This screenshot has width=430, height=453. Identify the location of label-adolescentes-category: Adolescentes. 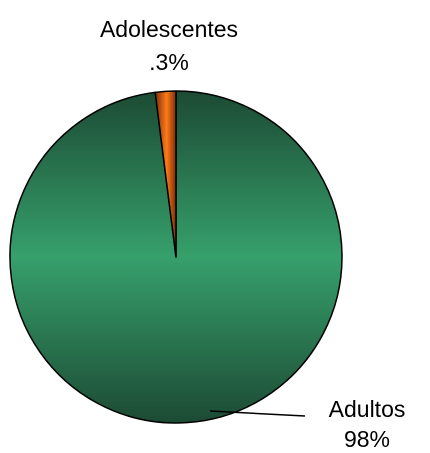
(169, 29).